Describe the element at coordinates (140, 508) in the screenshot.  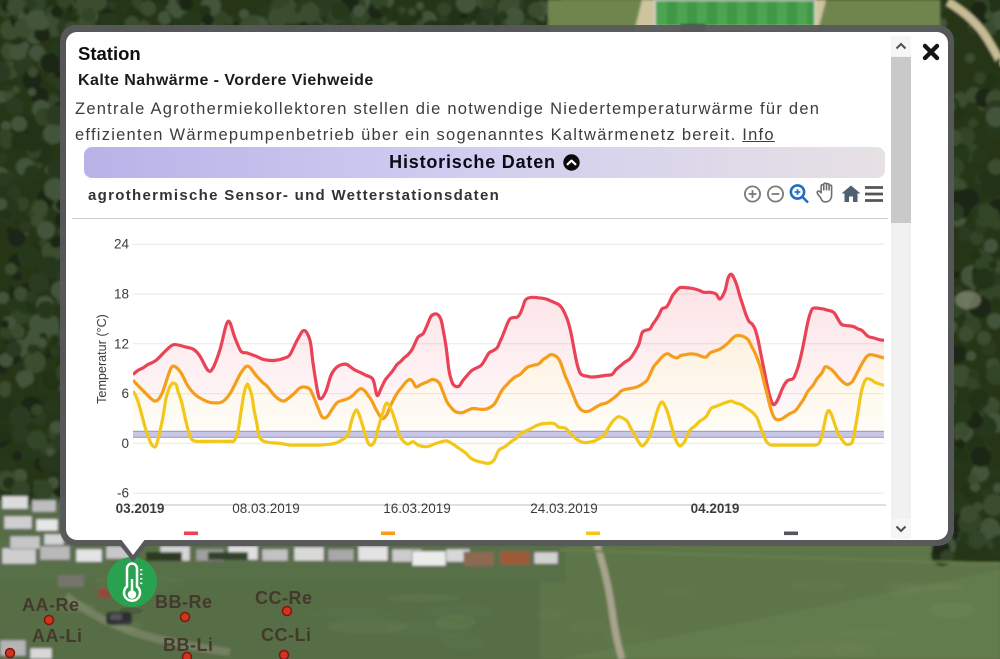
I see `svg-text: 03.2019` at that location.